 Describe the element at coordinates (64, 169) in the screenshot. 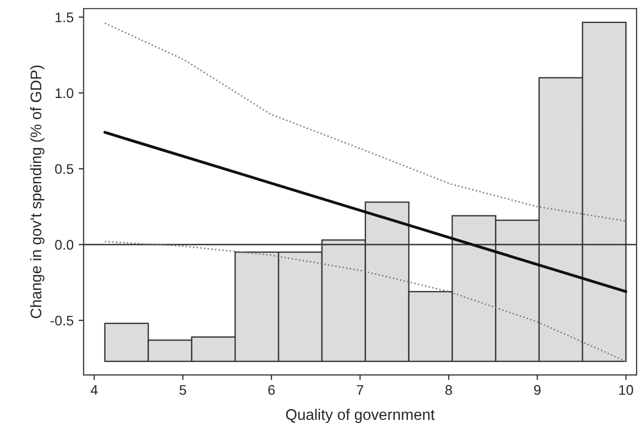

I see `y-tick-label: 0.5` at that location.